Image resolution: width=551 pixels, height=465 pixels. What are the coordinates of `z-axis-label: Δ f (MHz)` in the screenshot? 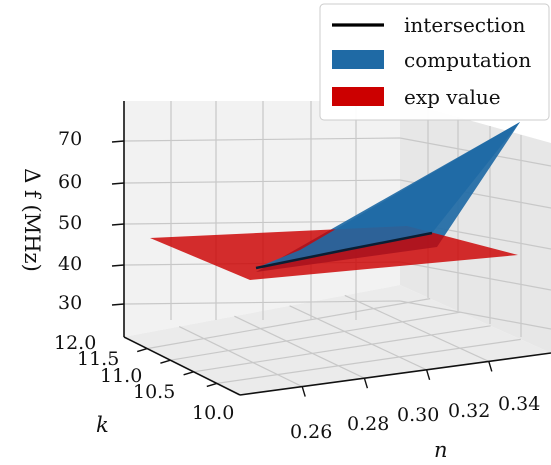 It's located at (32, 220).